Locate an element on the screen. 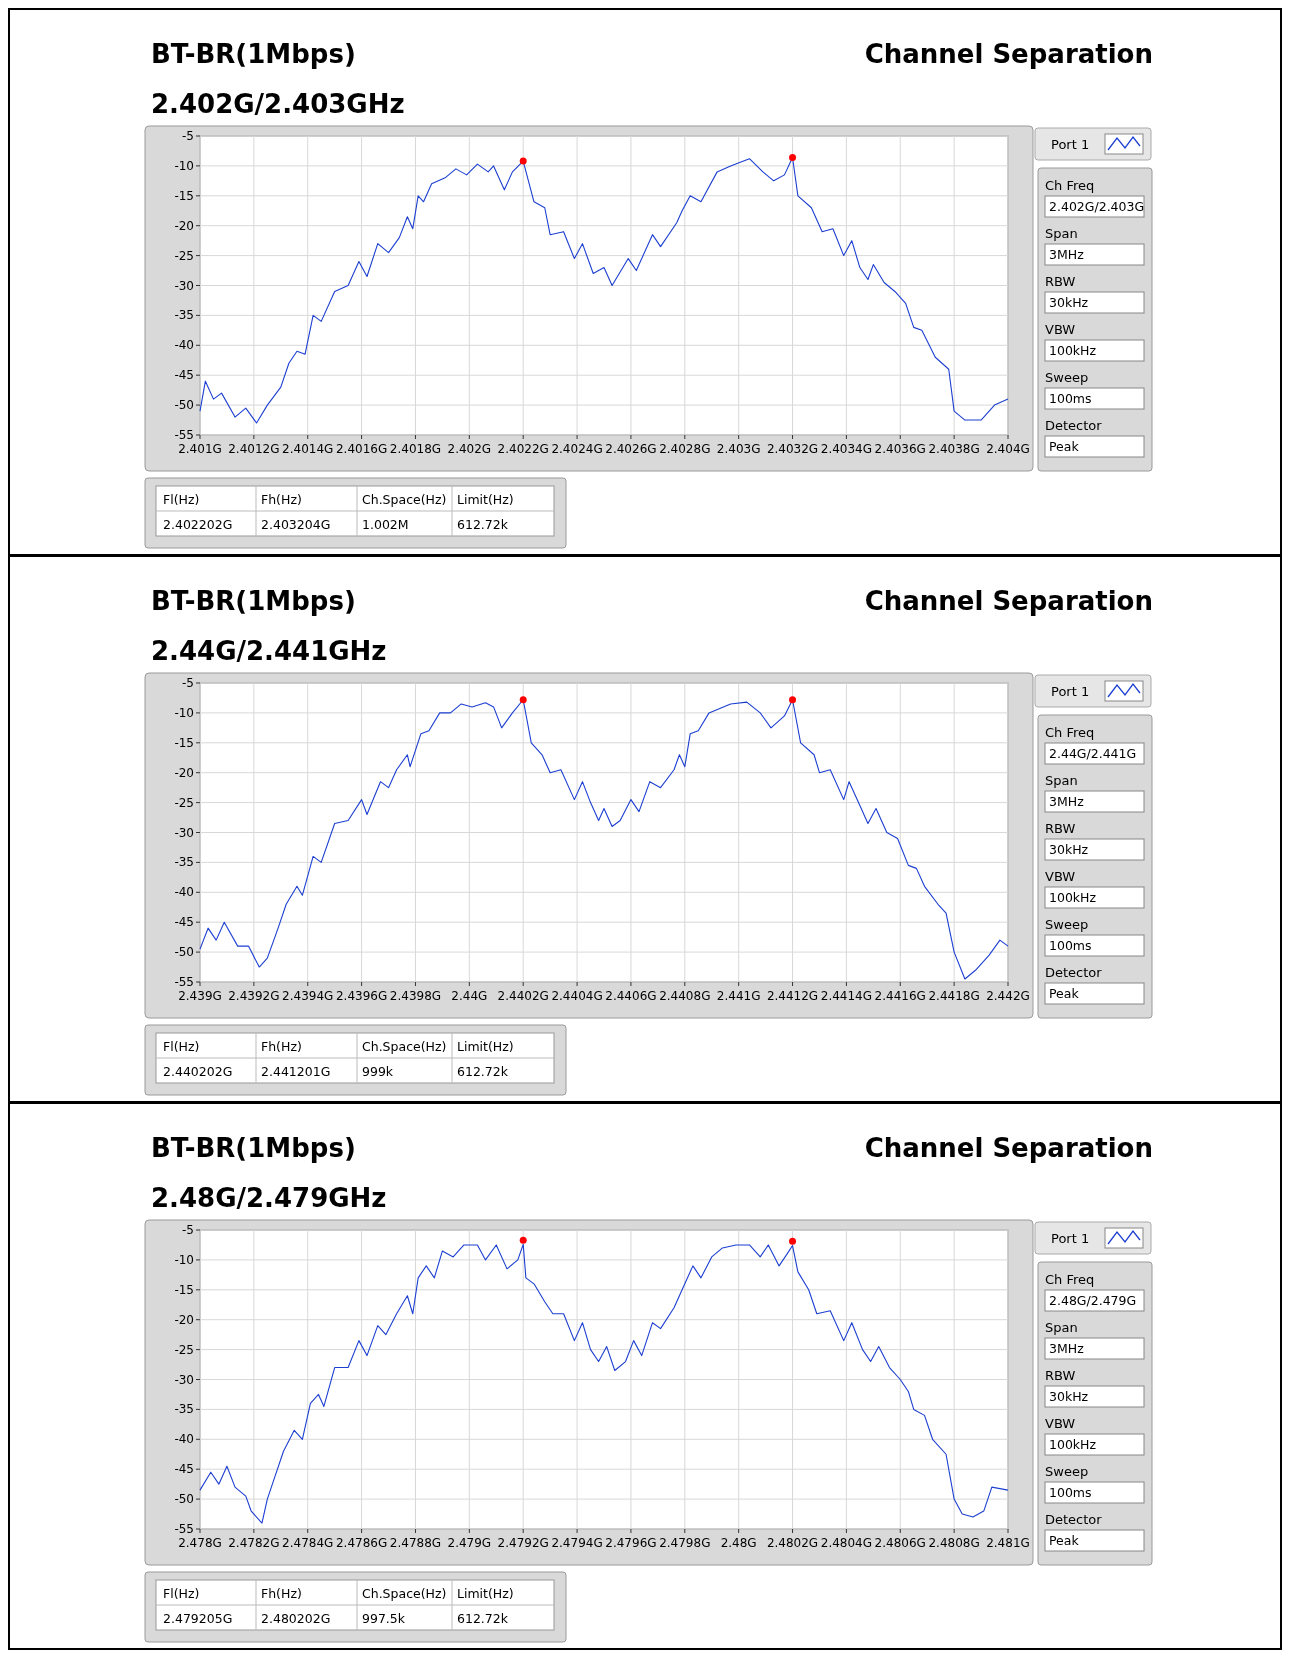 The width and height of the screenshot is (1292, 1657). x-tick-label: 2.48G is located at coordinates (738, 1543).